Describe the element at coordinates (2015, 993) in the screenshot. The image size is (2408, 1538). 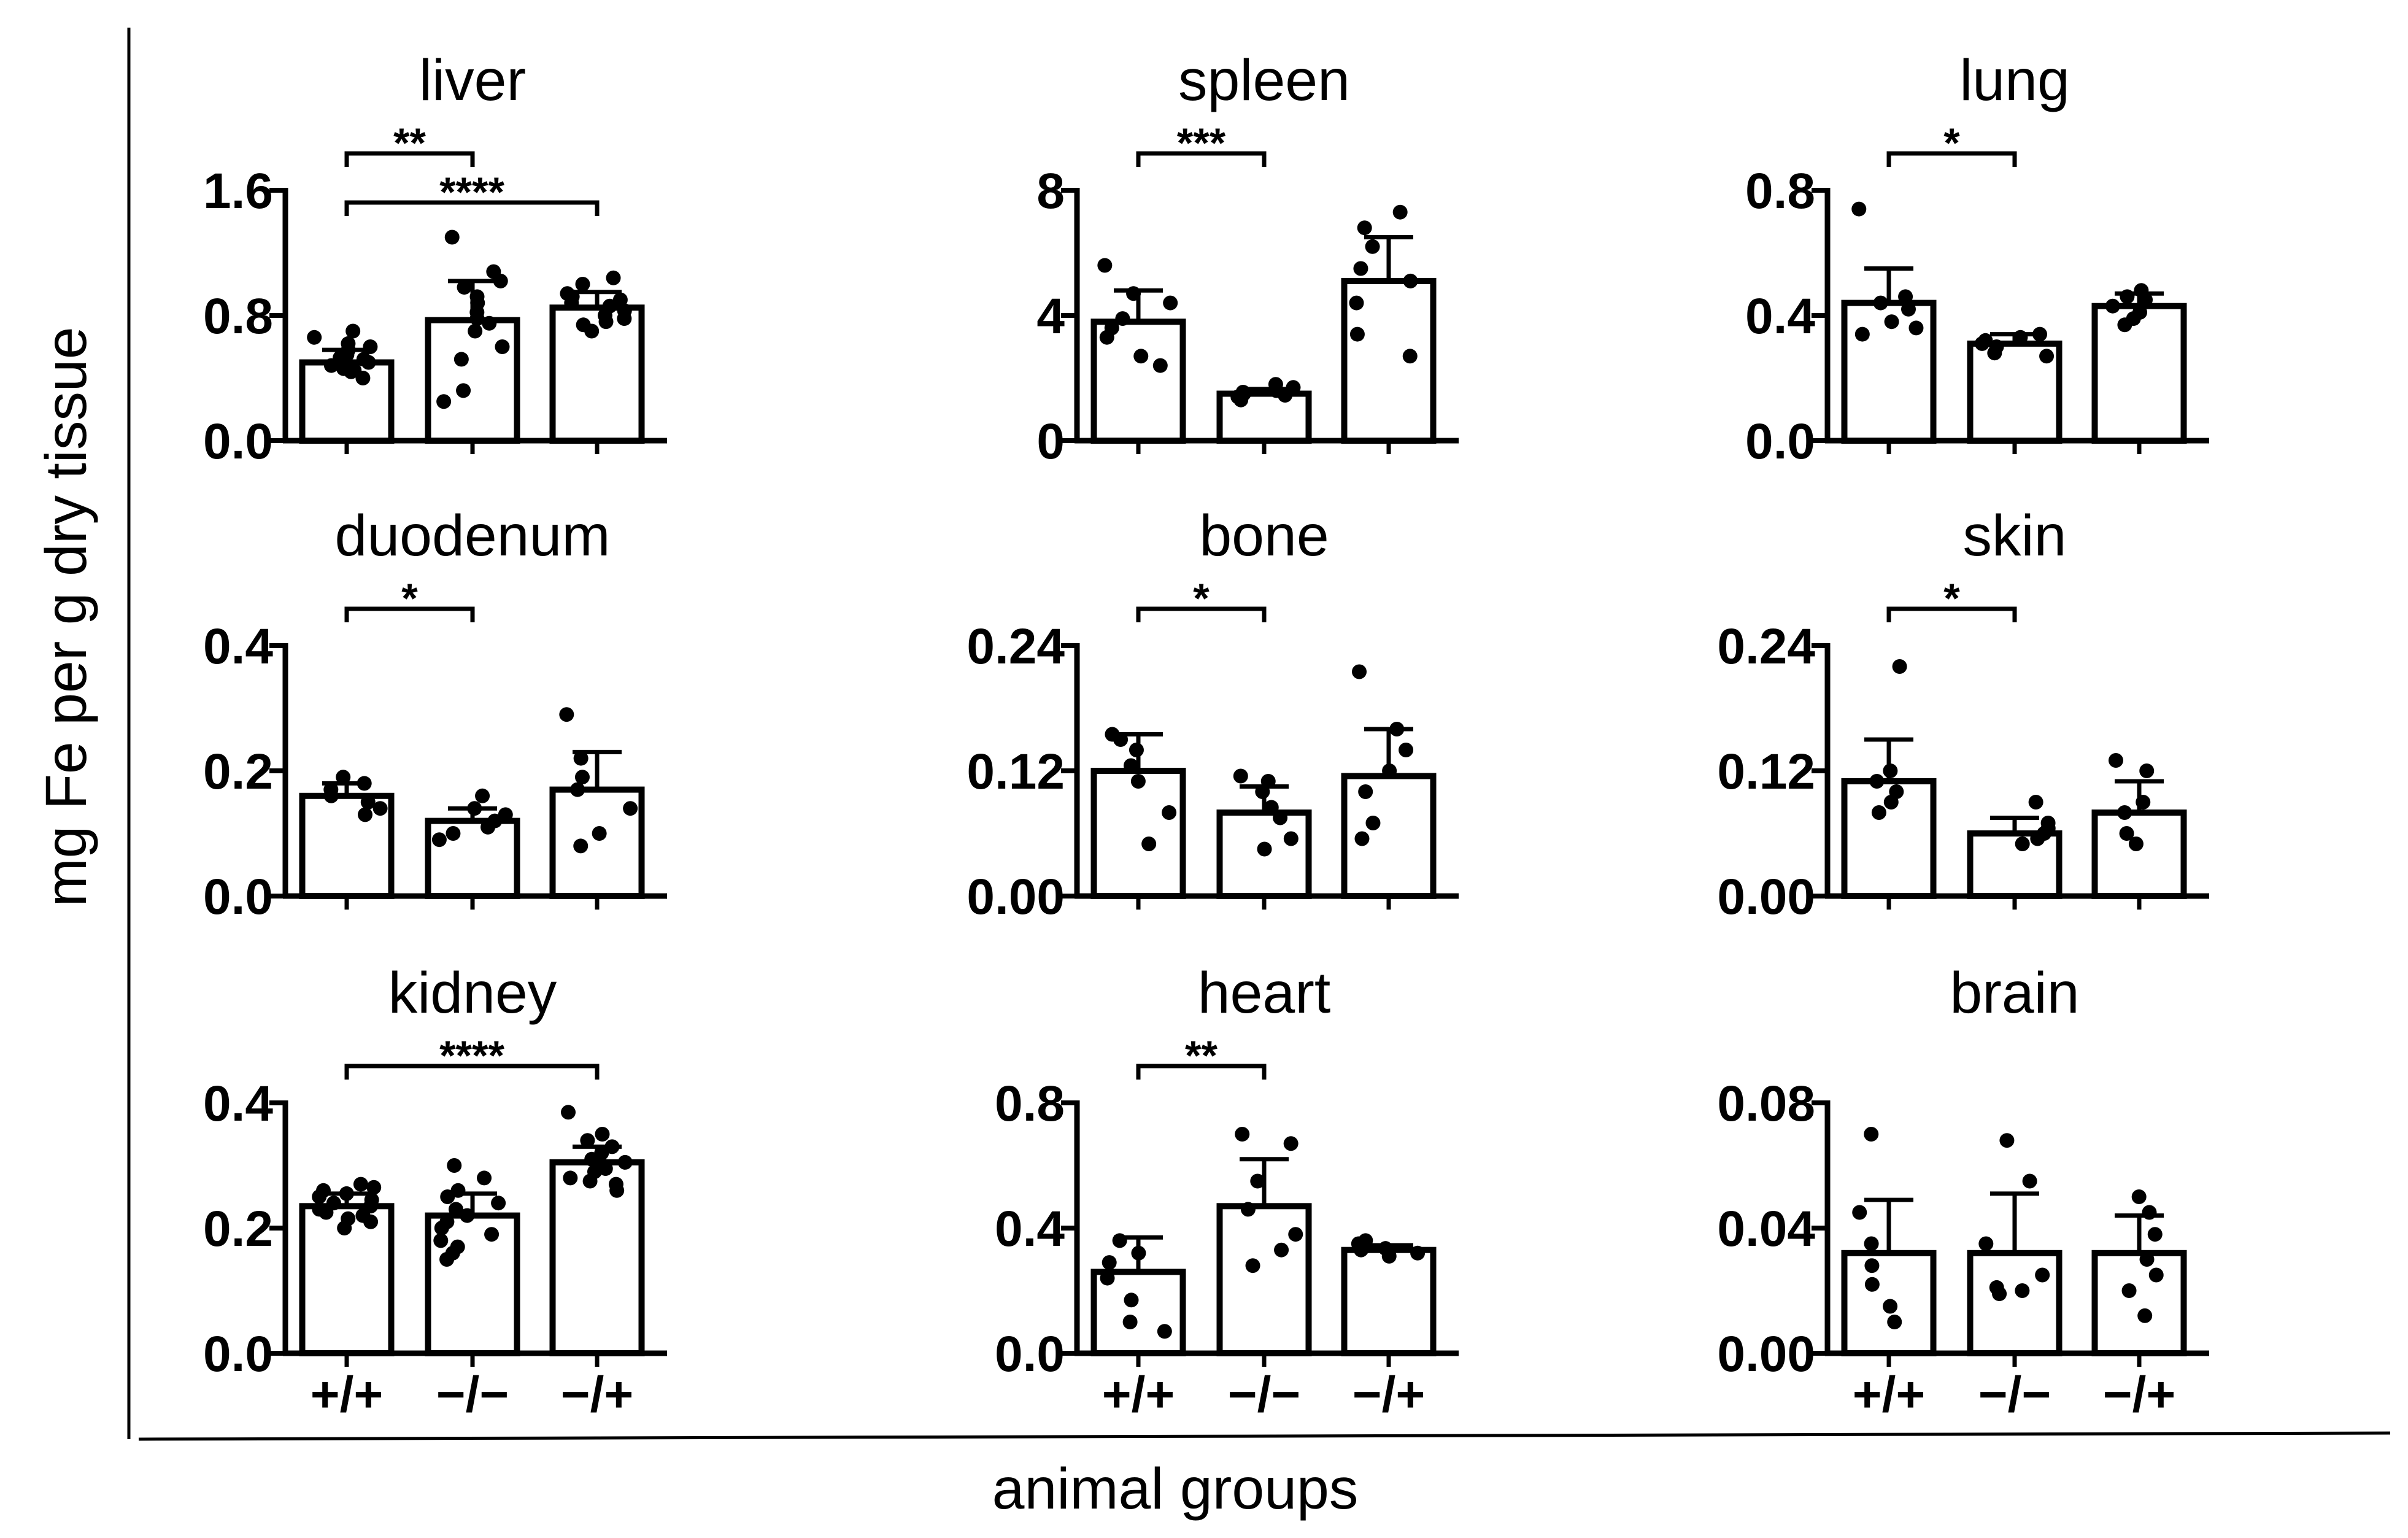
I see `panel-title: brain` at that location.